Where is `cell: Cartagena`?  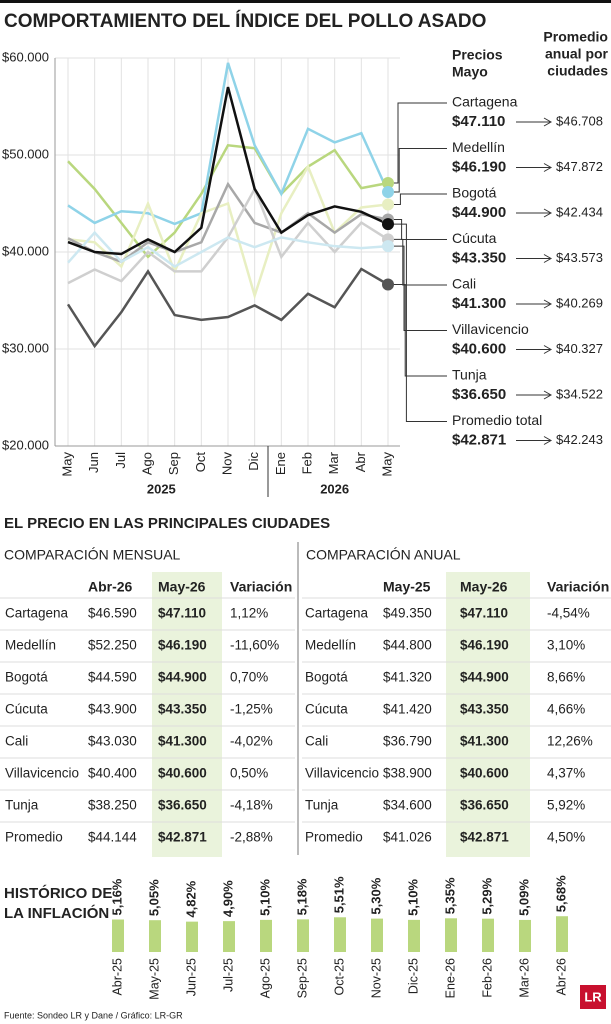 cell: Cartagena is located at coordinates (37, 613).